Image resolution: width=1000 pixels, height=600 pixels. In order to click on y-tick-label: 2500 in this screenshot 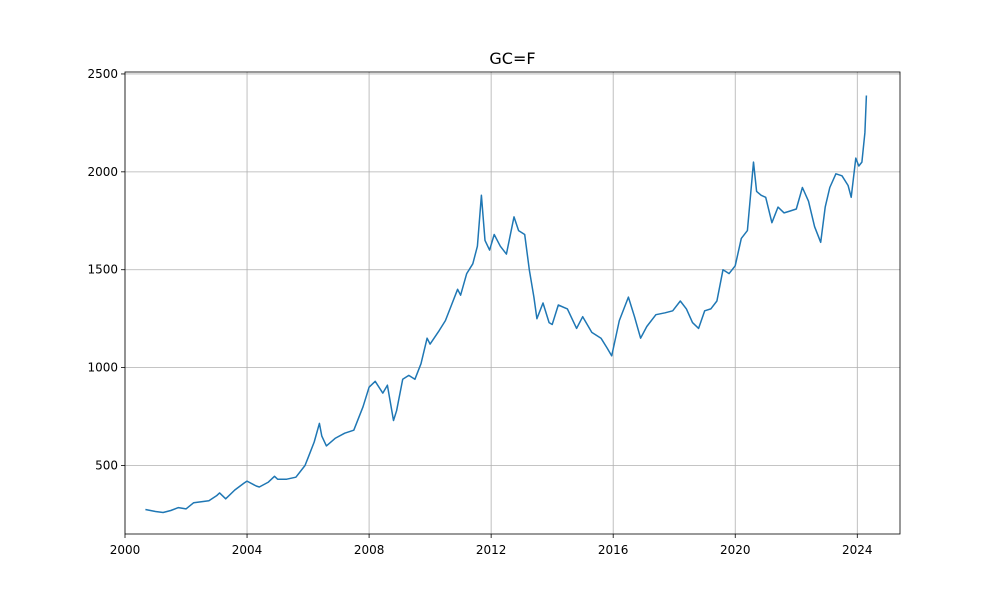, I will do `click(102, 74)`.